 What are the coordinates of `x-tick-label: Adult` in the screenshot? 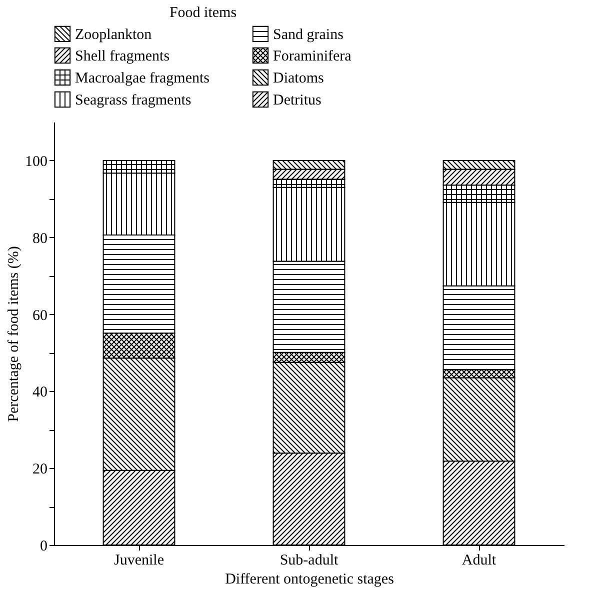 It's located at (479, 560).